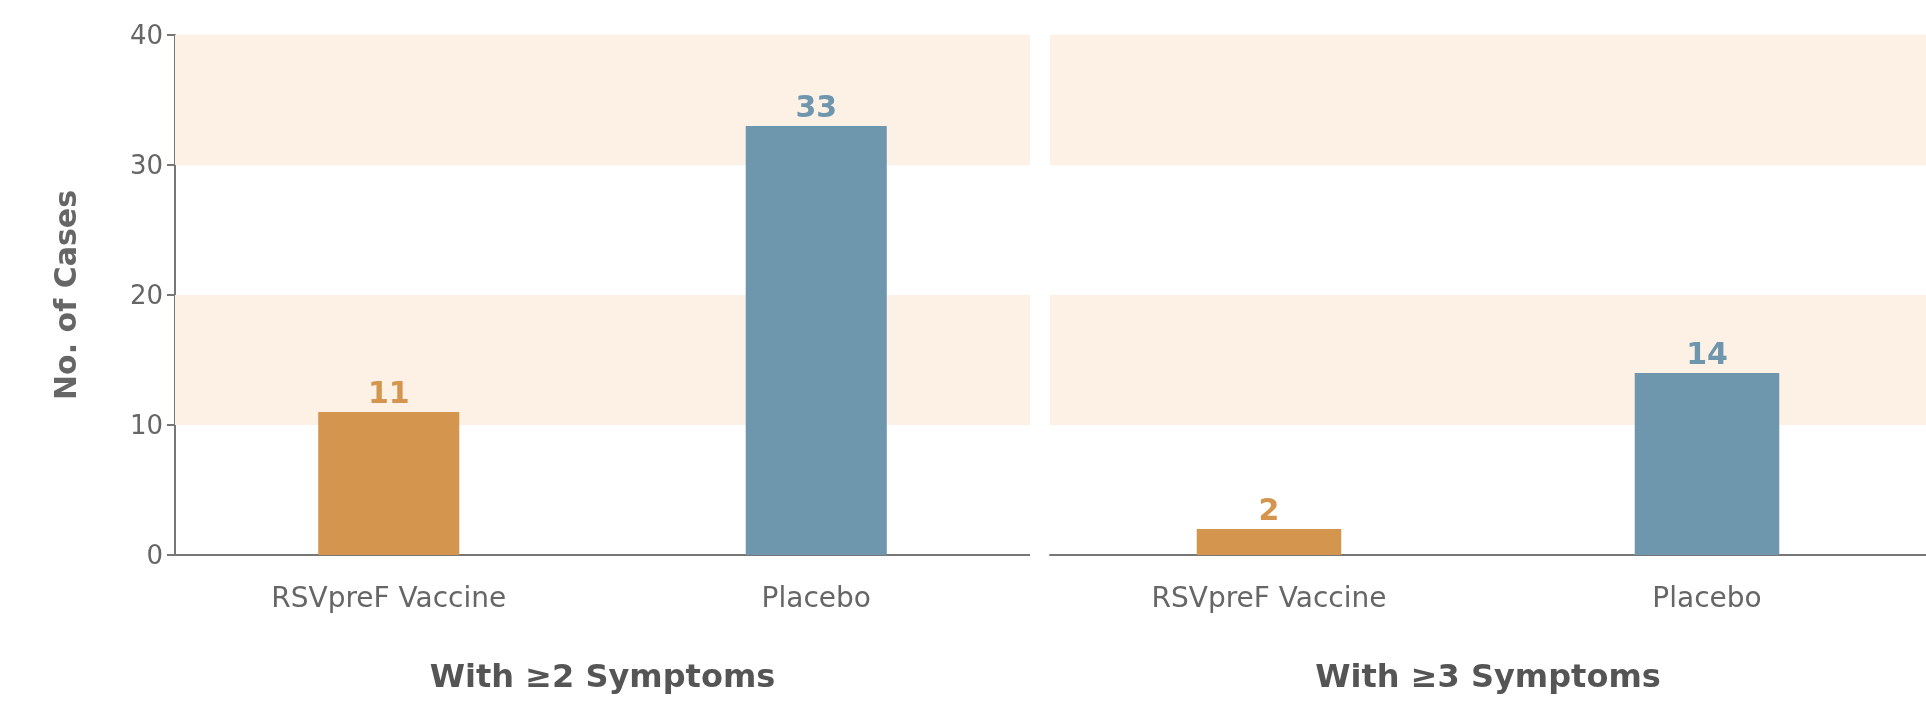  I want to click on data-label: 11, so click(388, 392).